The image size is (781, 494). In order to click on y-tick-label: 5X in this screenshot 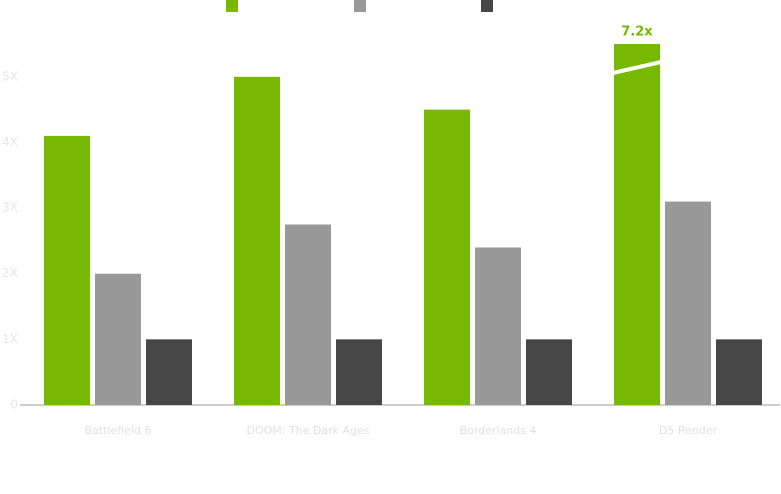, I will do `click(10, 76)`.